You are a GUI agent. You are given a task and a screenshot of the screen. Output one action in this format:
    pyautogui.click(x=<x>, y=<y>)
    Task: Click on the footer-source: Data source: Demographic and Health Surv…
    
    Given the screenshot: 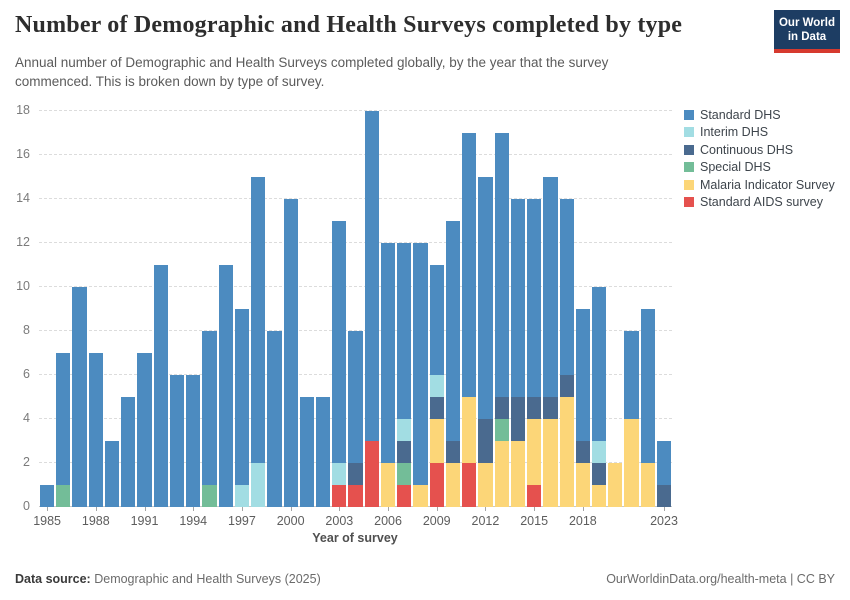 What is the action you would take?
    pyautogui.click(x=168, y=579)
    